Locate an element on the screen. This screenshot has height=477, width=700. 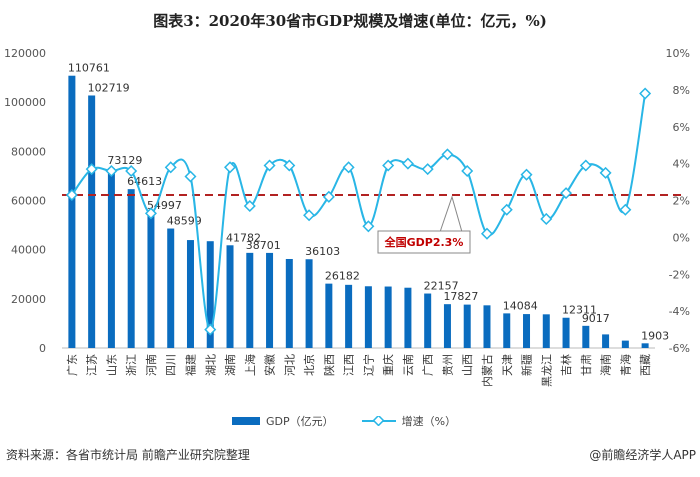
x-tick-label: 青海 is located at coordinates (625, 365).